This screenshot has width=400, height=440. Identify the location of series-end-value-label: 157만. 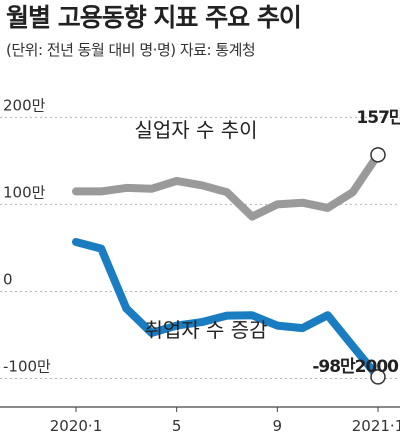
(378, 118).